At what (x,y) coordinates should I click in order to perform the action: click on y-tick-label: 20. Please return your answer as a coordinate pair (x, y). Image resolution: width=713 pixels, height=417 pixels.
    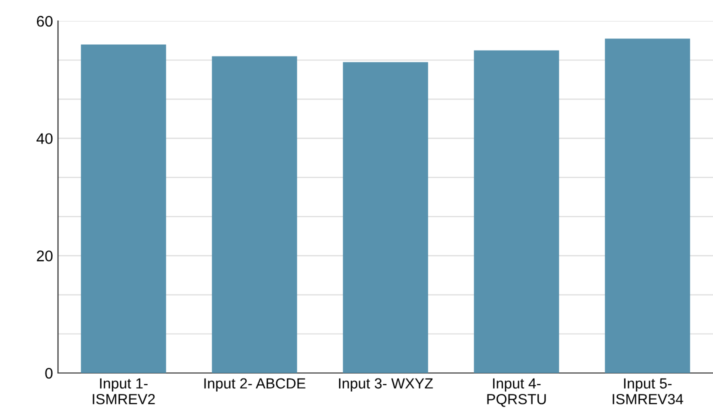
    Looking at the image, I should click on (44, 256).